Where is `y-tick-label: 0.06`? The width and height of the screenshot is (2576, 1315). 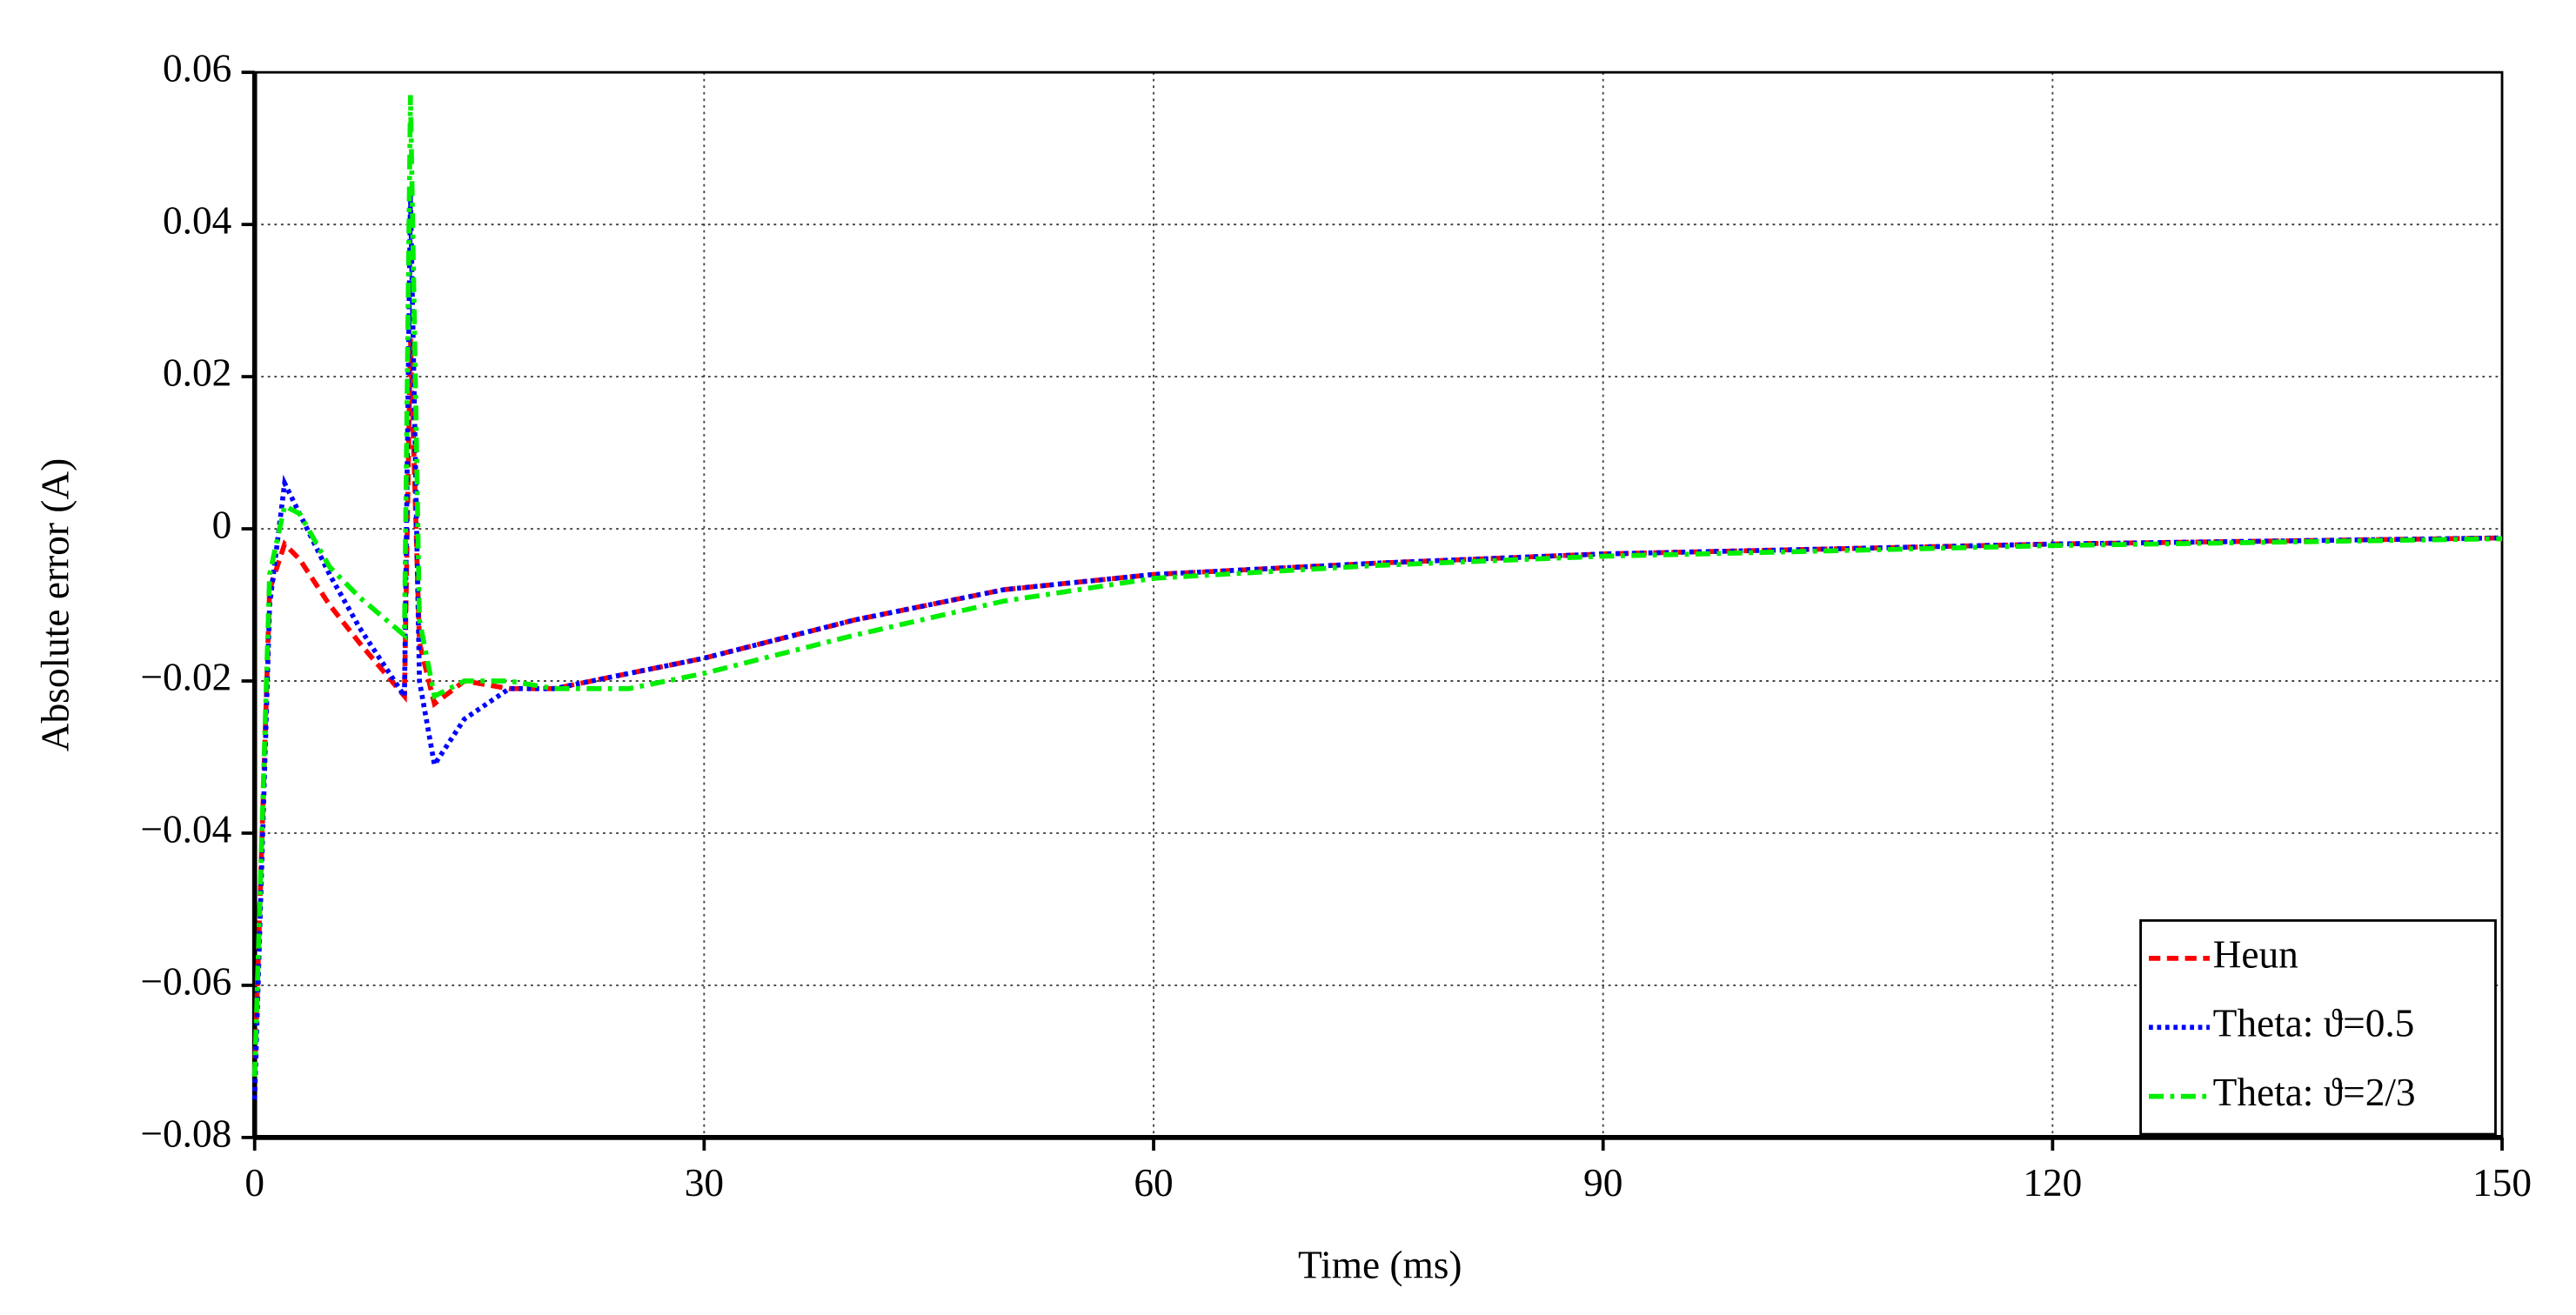 y-tick-label: 0.06 is located at coordinates (197, 68).